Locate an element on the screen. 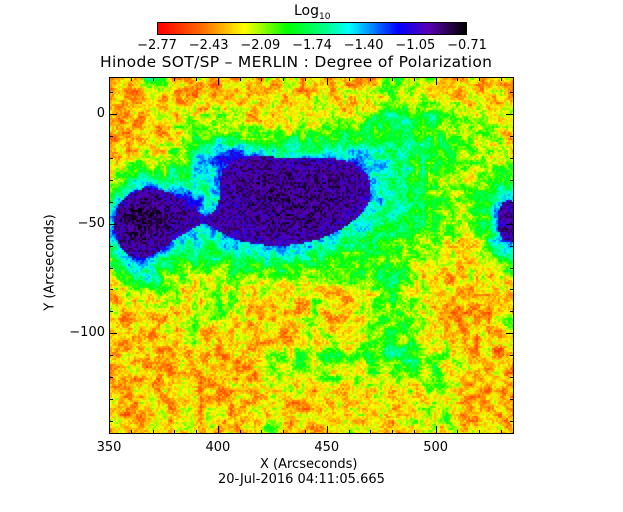 Image resolution: width=623 pixels, height=512 pixels. colorbar-tick-label: −0.71 is located at coordinates (467, 45).